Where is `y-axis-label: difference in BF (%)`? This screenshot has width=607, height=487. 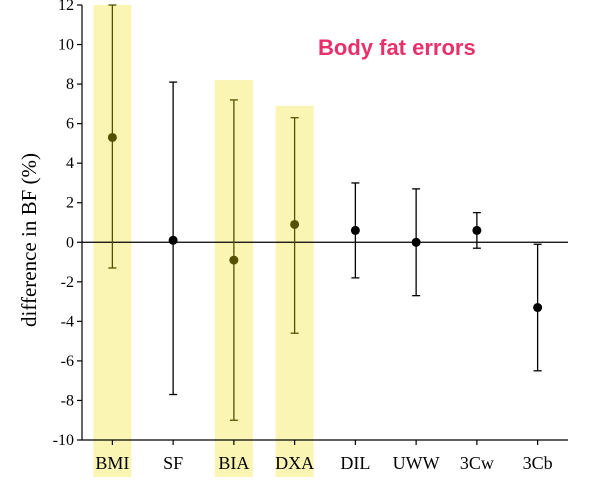 y-axis-label: difference in BF (%) is located at coordinates (29, 240).